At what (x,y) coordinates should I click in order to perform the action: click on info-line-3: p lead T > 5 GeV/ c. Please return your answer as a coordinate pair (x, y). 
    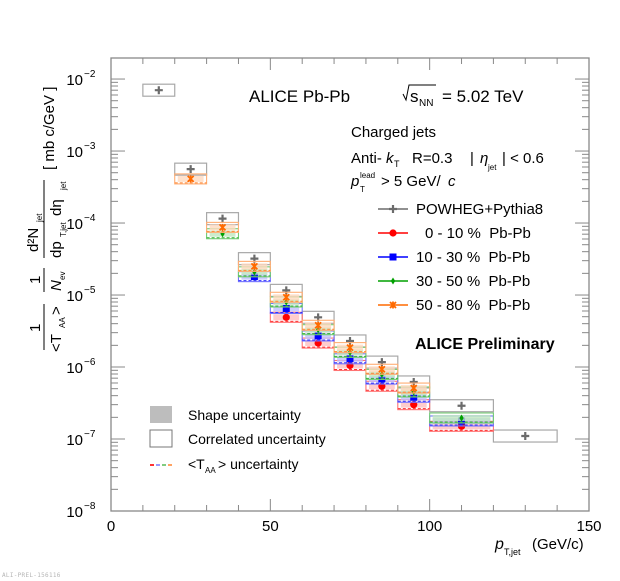
    Looking at the image, I should click on (403, 182).